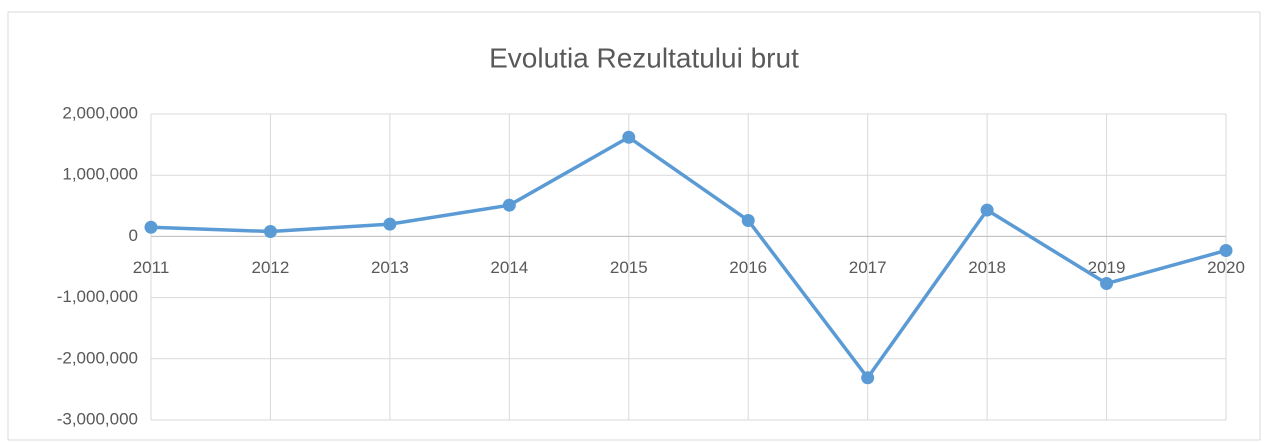 The image size is (1268, 443). What do you see at coordinates (133, 235) in the screenshot?
I see `y-tick-label: 0` at bounding box center [133, 235].